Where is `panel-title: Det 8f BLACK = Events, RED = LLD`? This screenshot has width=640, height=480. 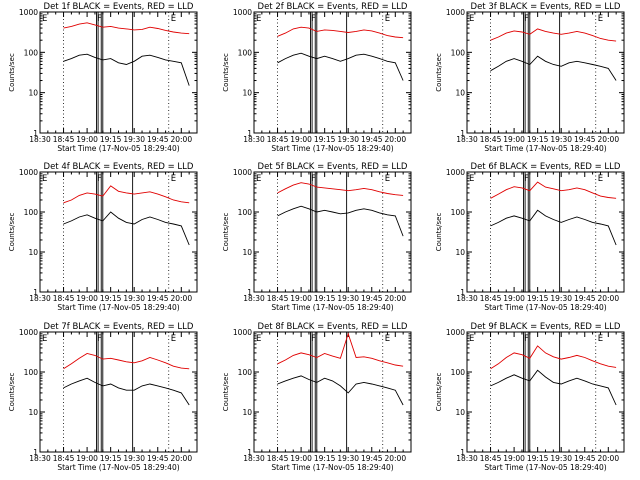
panel-title: Det 8f BLACK = Events, RED = LLD is located at coordinates (333, 327).